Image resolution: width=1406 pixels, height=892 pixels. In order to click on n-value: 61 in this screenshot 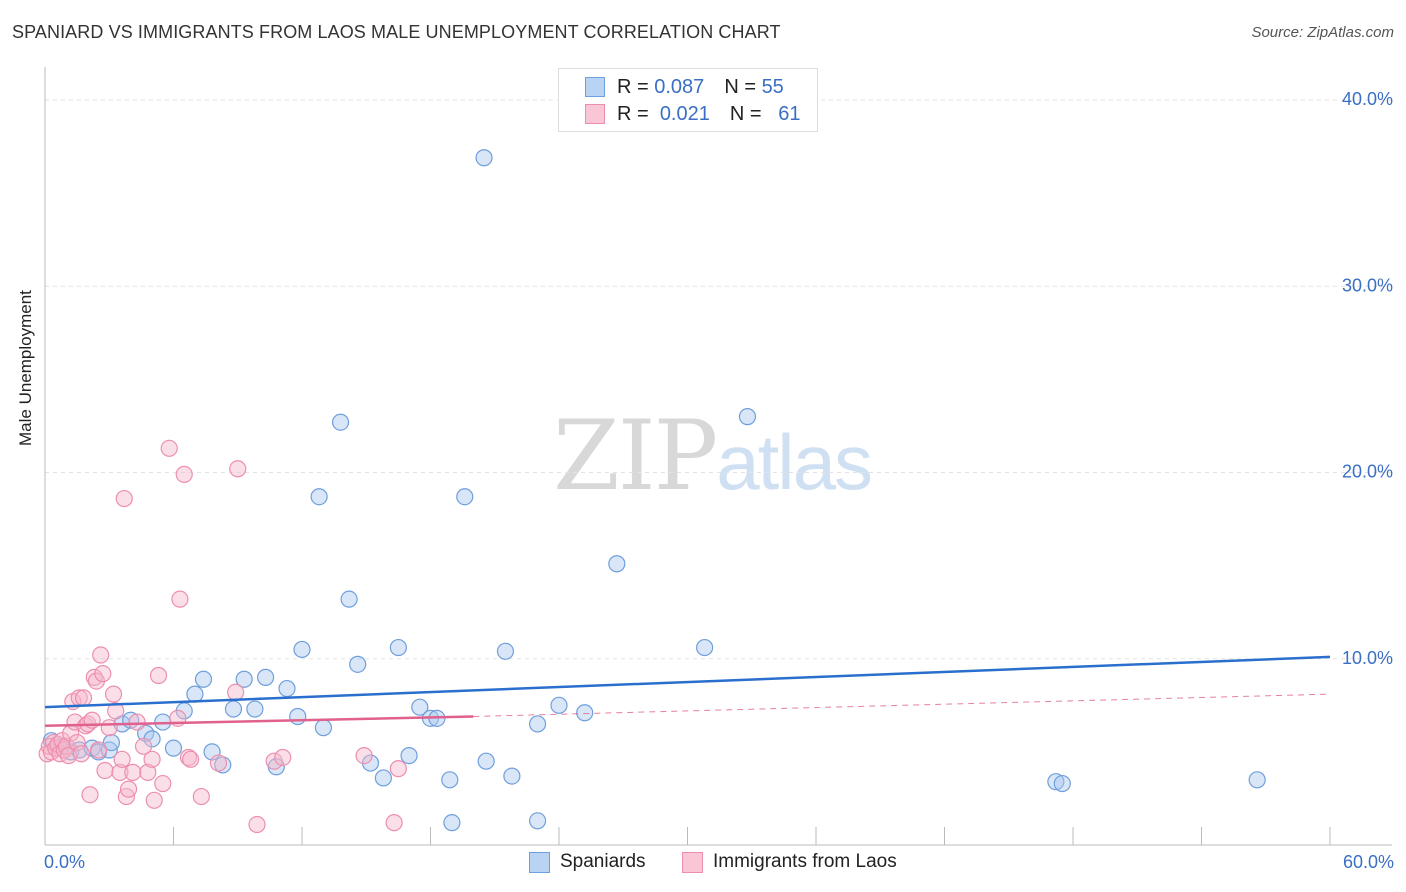, I will do `click(789, 113)`.